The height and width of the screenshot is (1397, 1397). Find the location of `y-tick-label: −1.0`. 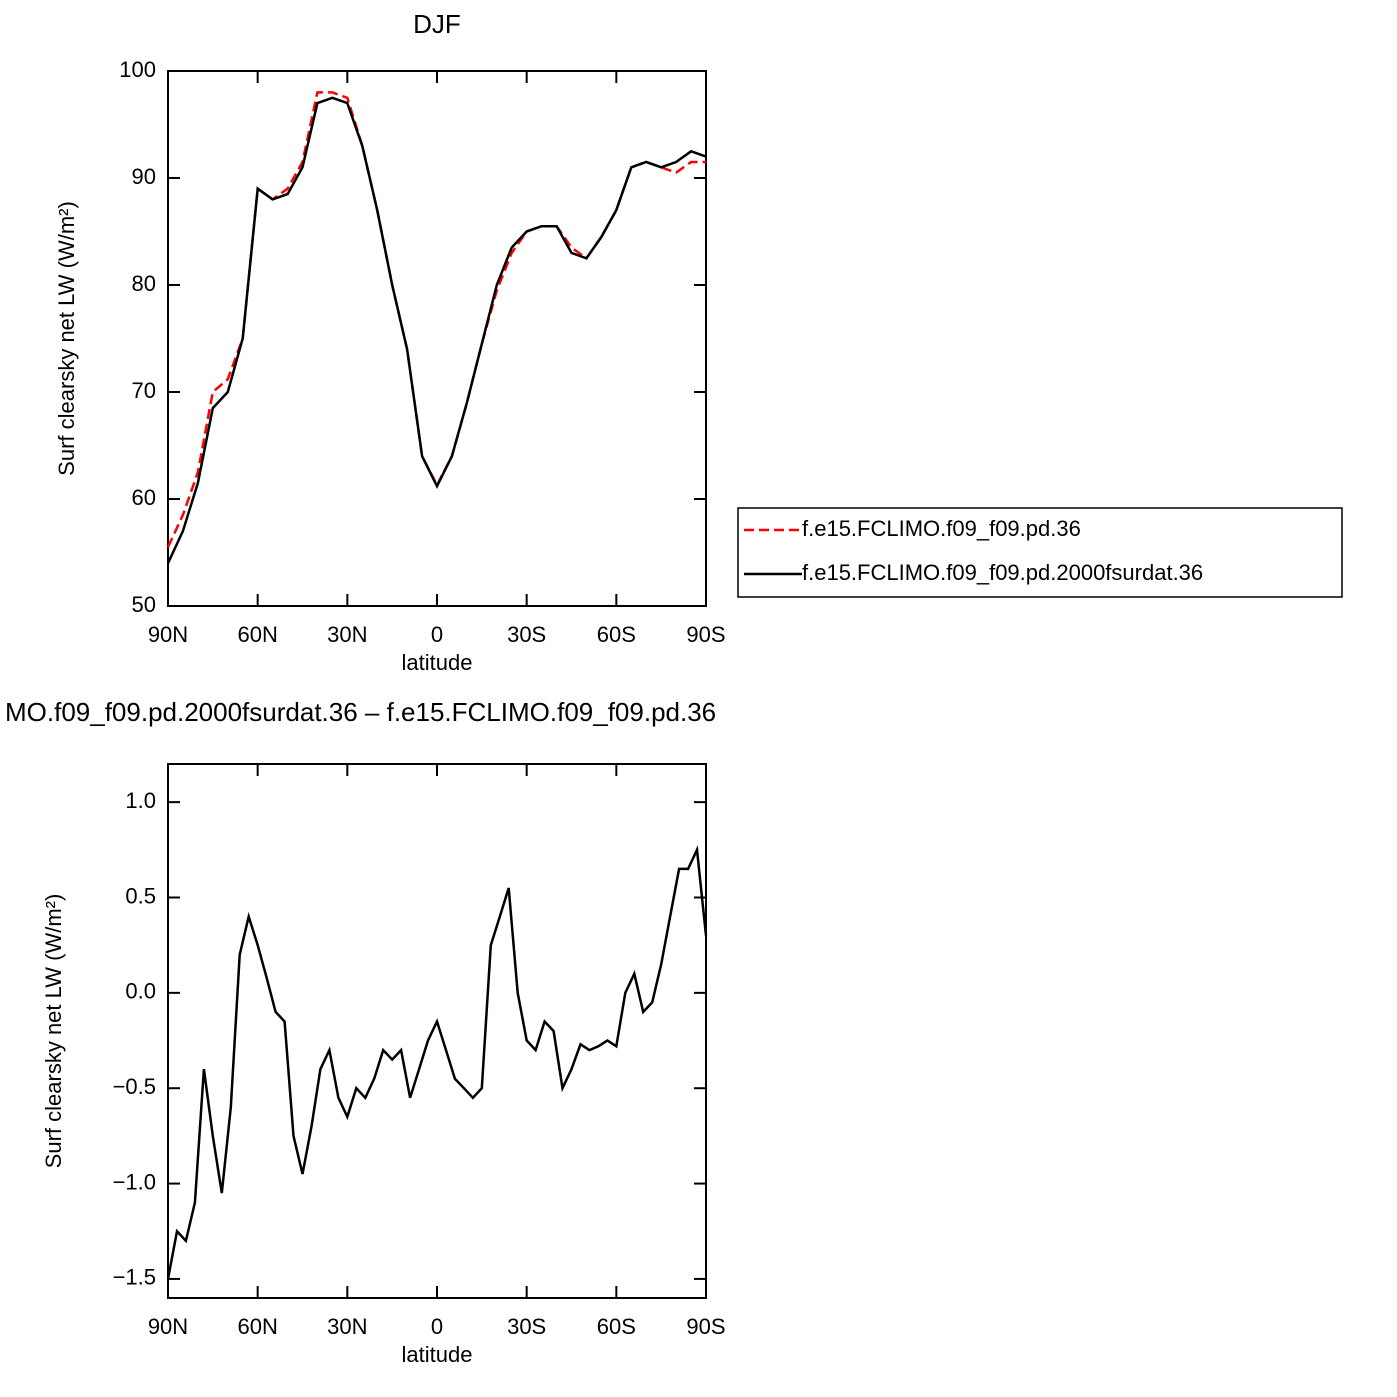

y-tick-label: −1.0 is located at coordinates (134, 1181).